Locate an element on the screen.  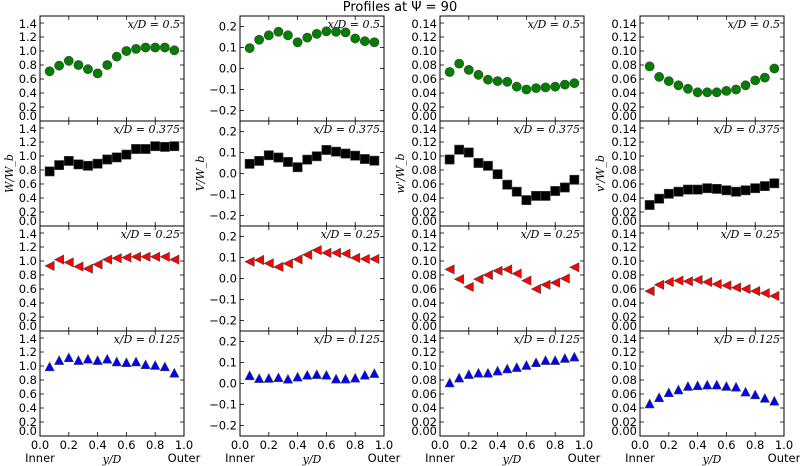
y-tick-label: 0.02 is located at coordinates (424, 422).